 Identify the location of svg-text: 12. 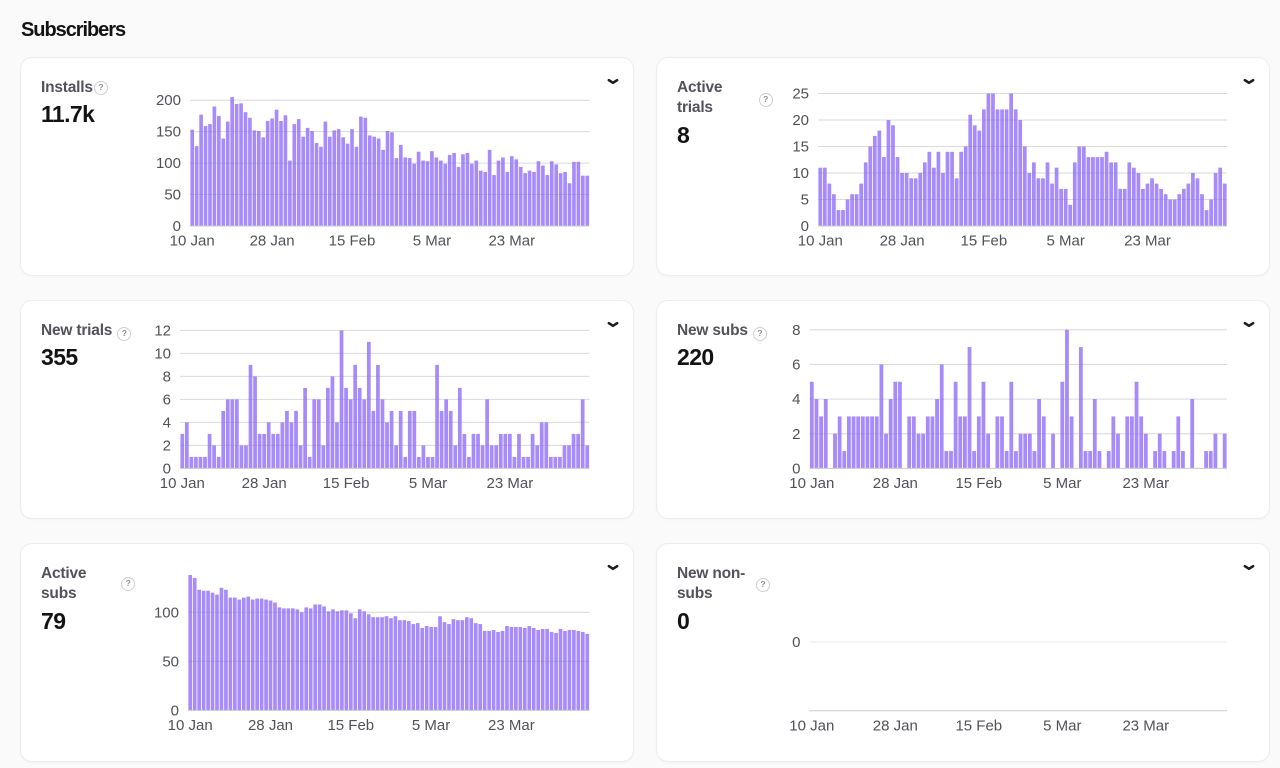
(162, 330).